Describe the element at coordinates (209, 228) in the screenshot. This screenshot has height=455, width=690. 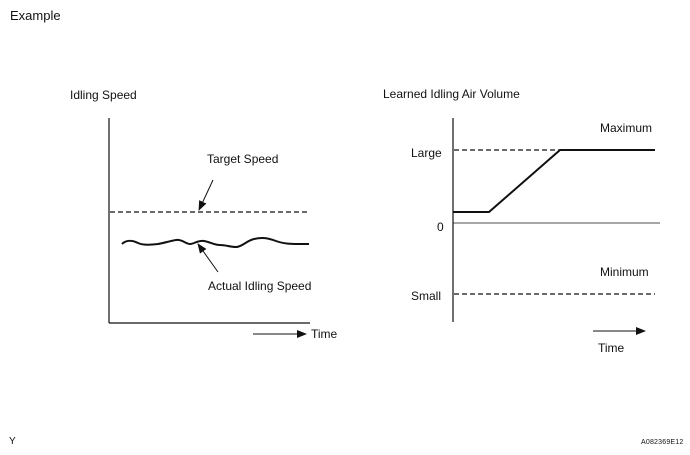
I see `left-chart` at that location.